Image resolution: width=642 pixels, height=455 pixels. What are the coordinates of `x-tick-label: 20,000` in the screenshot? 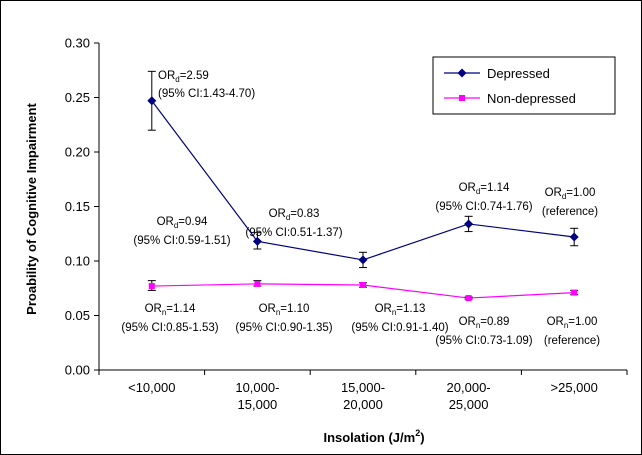 It's located at (363, 404).